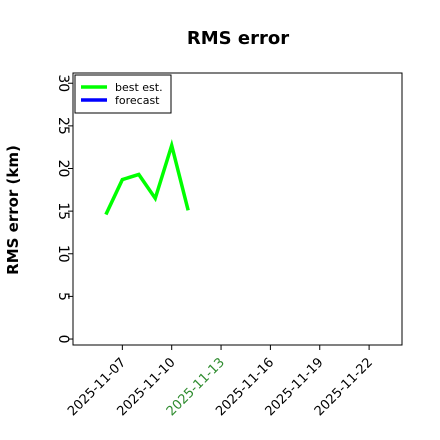  Describe the element at coordinates (63, 83) in the screenshot. I see `y-tick-label: 30` at that location.